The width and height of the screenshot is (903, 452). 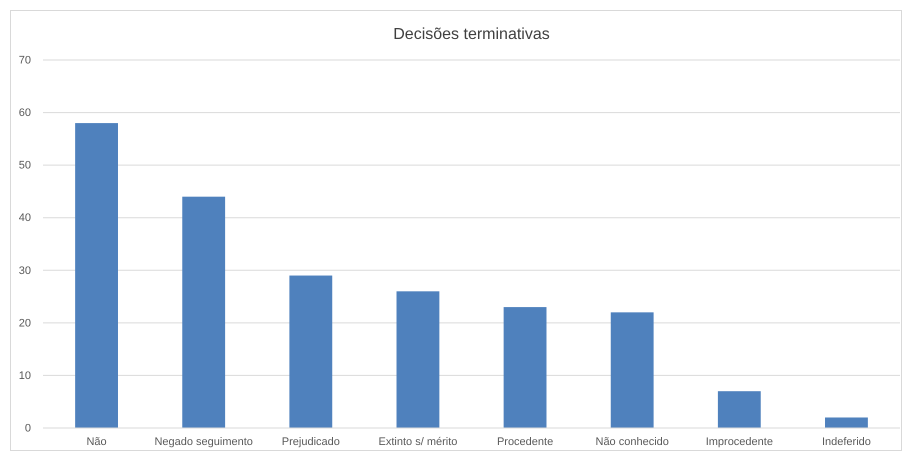 I want to click on x-tick-label: Não conhecido, so click(x=632, y=442).